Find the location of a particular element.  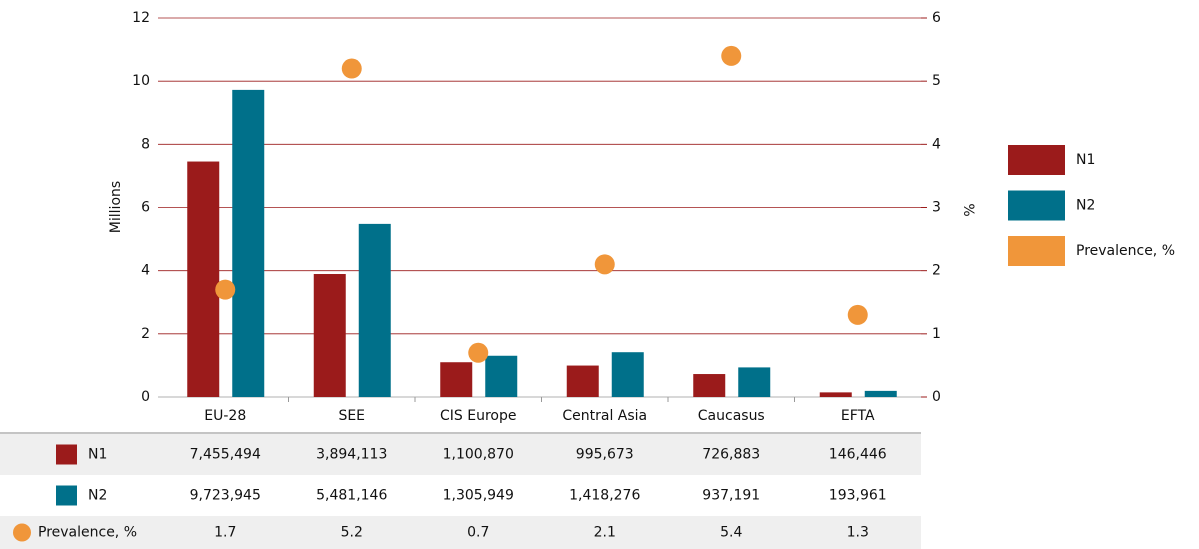

y-tick-label: 10 is located at coordinates (141, 81).